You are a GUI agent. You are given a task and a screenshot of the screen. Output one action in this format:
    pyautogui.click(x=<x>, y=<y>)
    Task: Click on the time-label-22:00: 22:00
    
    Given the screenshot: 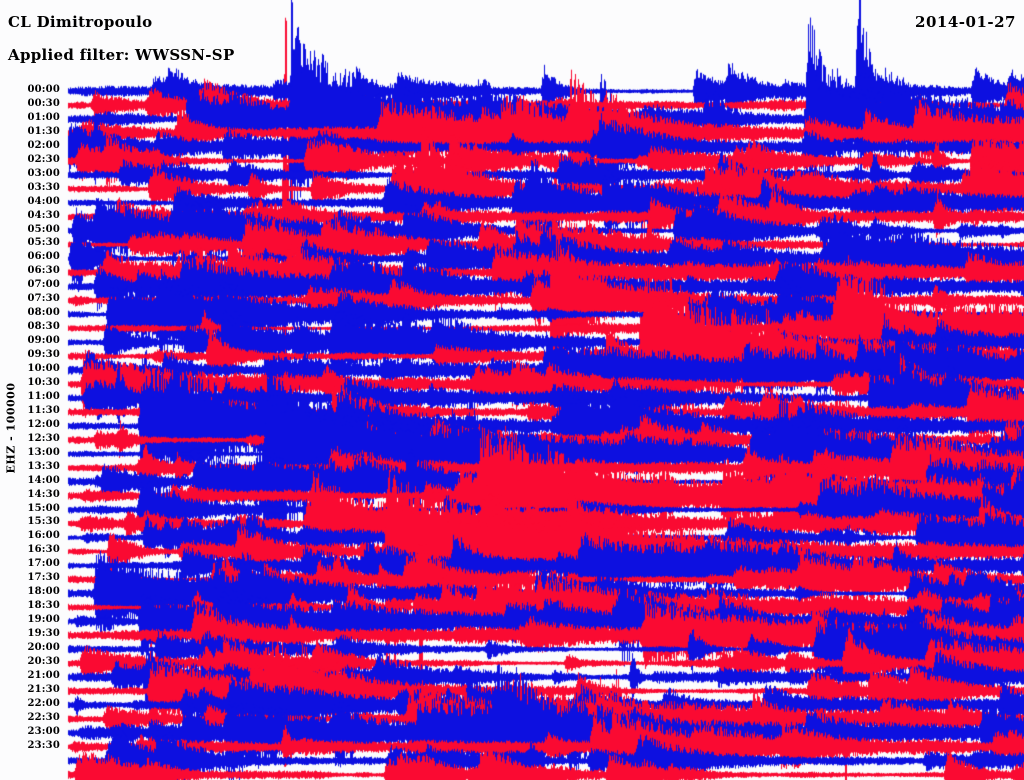 What is the action you would take?
    pyautogui.click(x=43, y=703)
    